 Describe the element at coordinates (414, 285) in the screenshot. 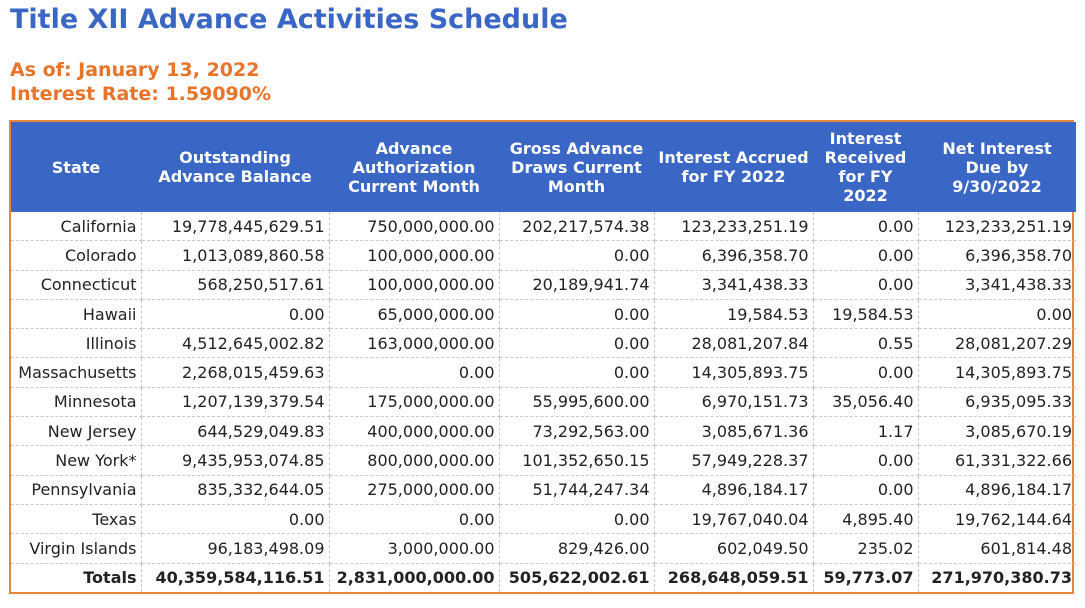

I see `value-cell: 100,000,000.00` at that location.